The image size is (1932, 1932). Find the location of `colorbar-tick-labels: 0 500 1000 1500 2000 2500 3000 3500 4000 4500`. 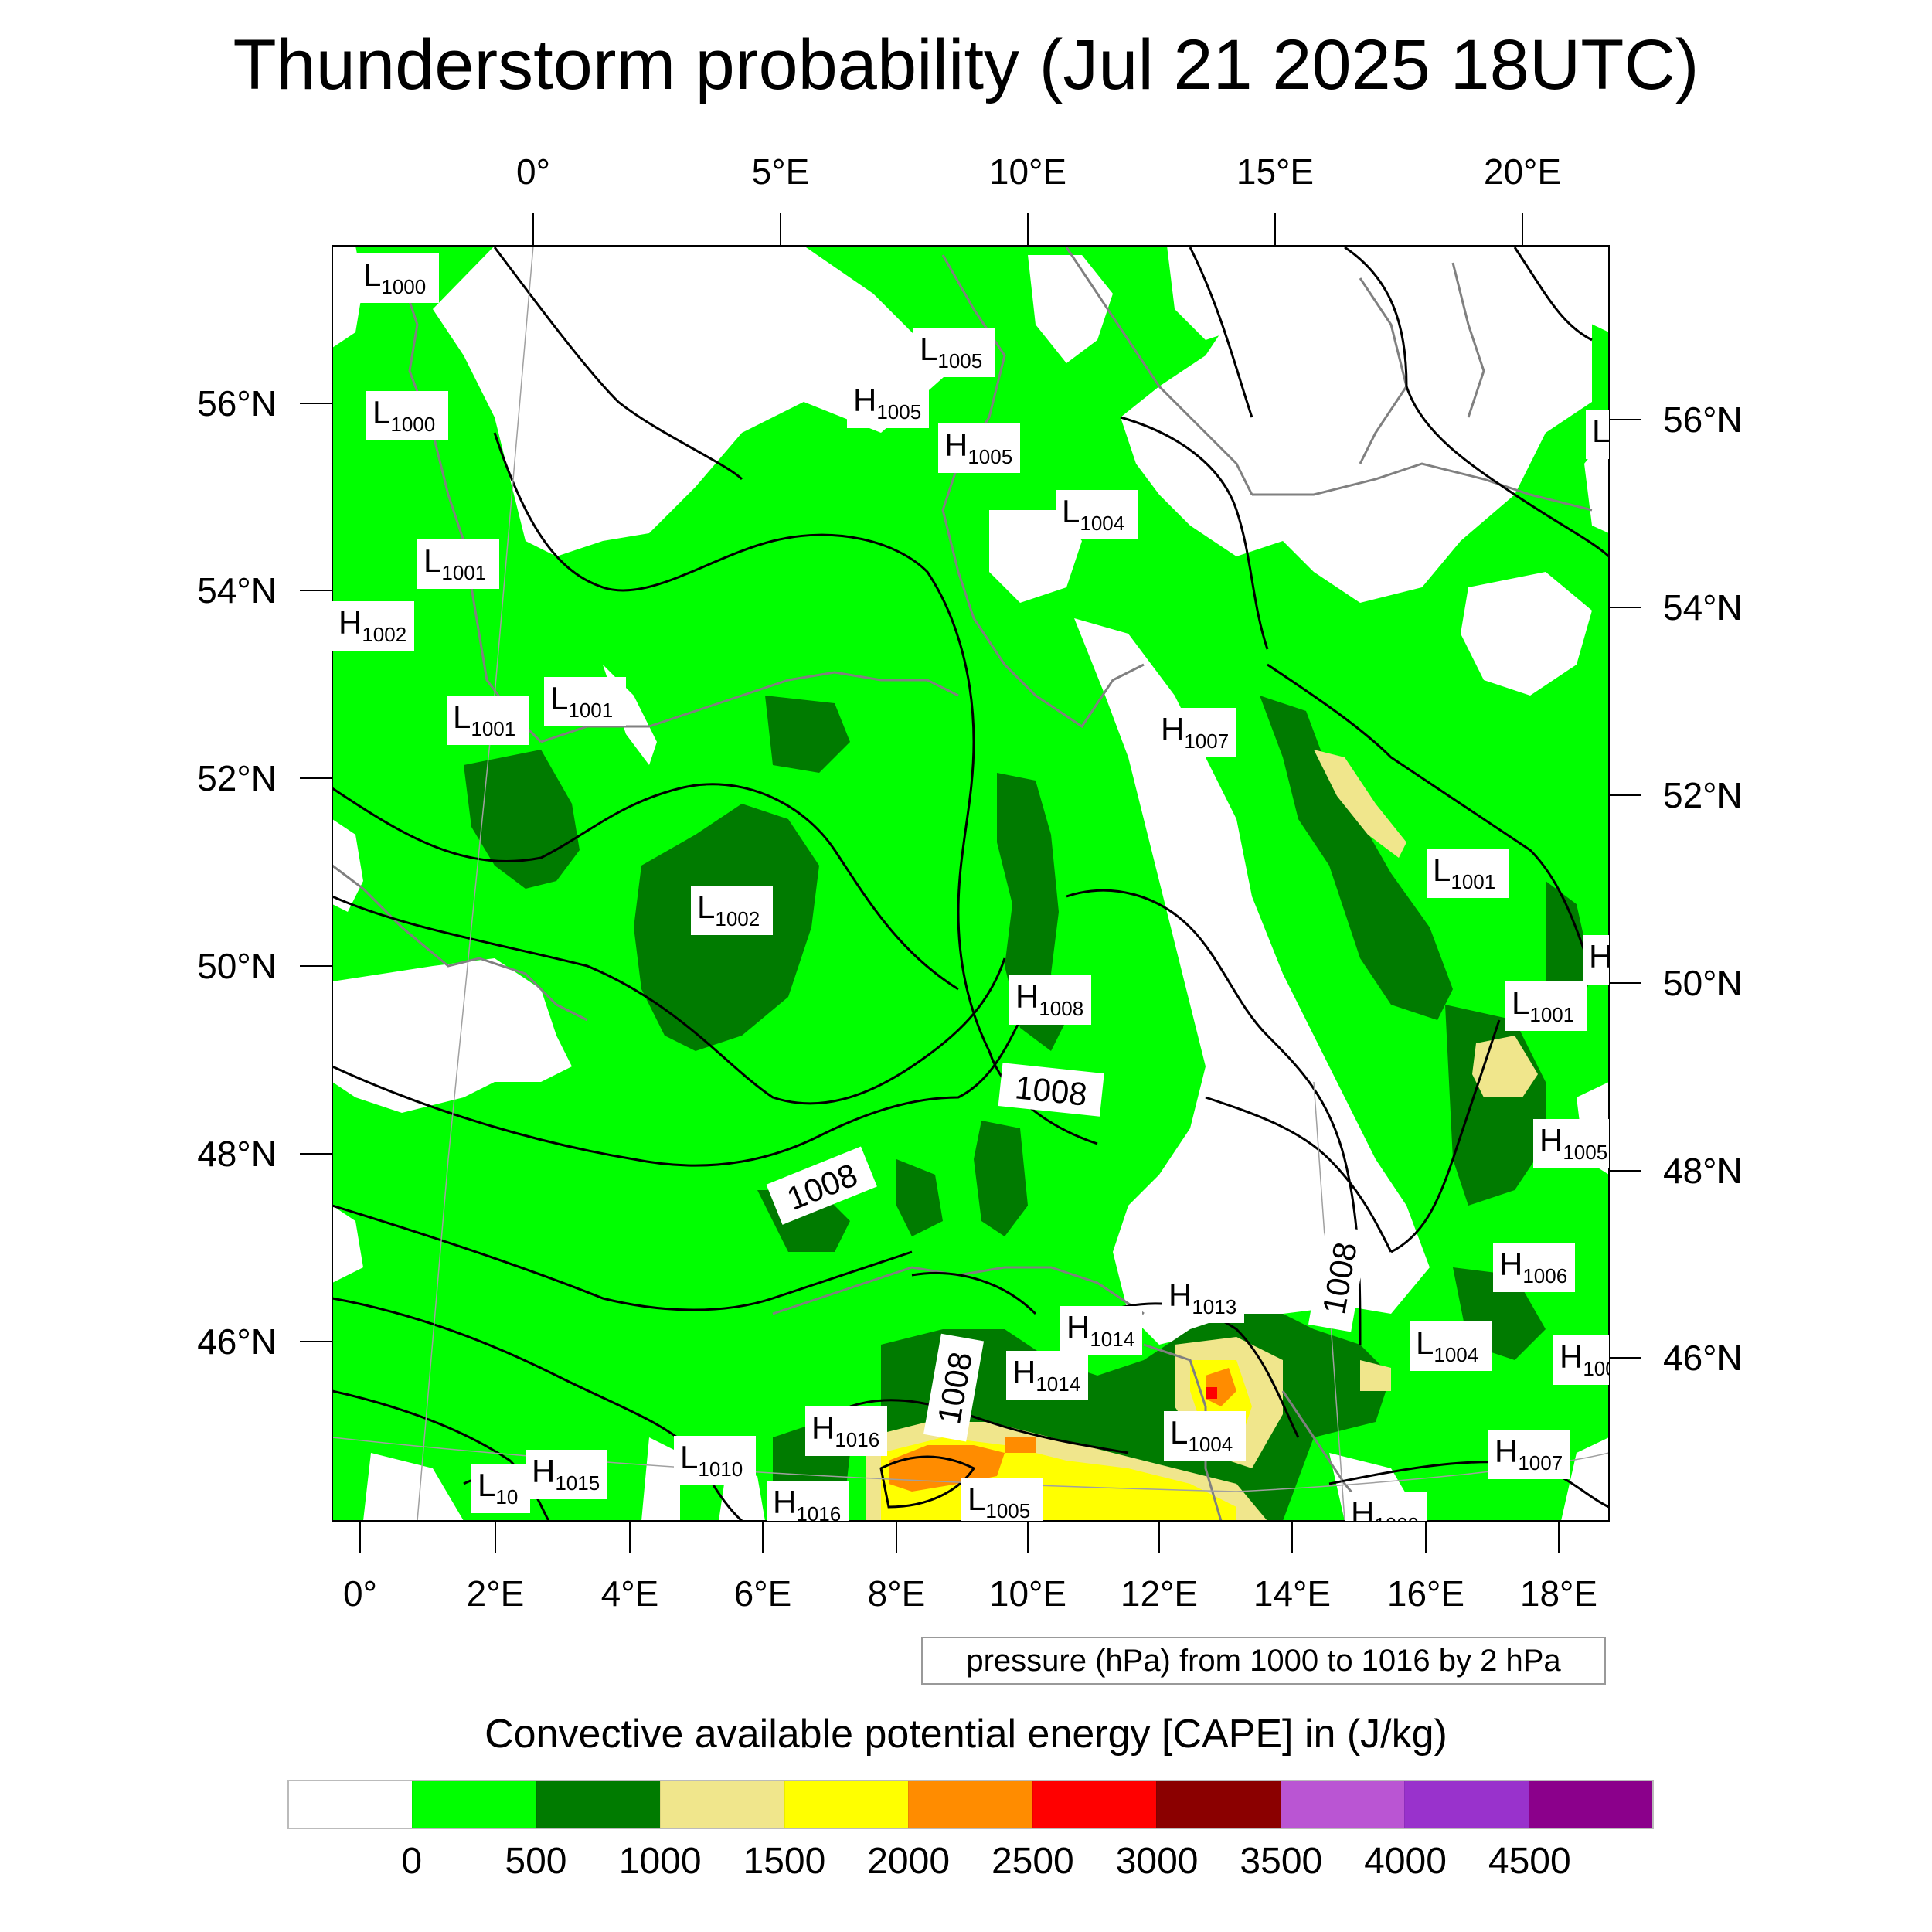

colorbar-tick-labels: 0 500 1000 1500 2000 2500 3000 3500 4000 4500 is located at coordinates (966, 1866).